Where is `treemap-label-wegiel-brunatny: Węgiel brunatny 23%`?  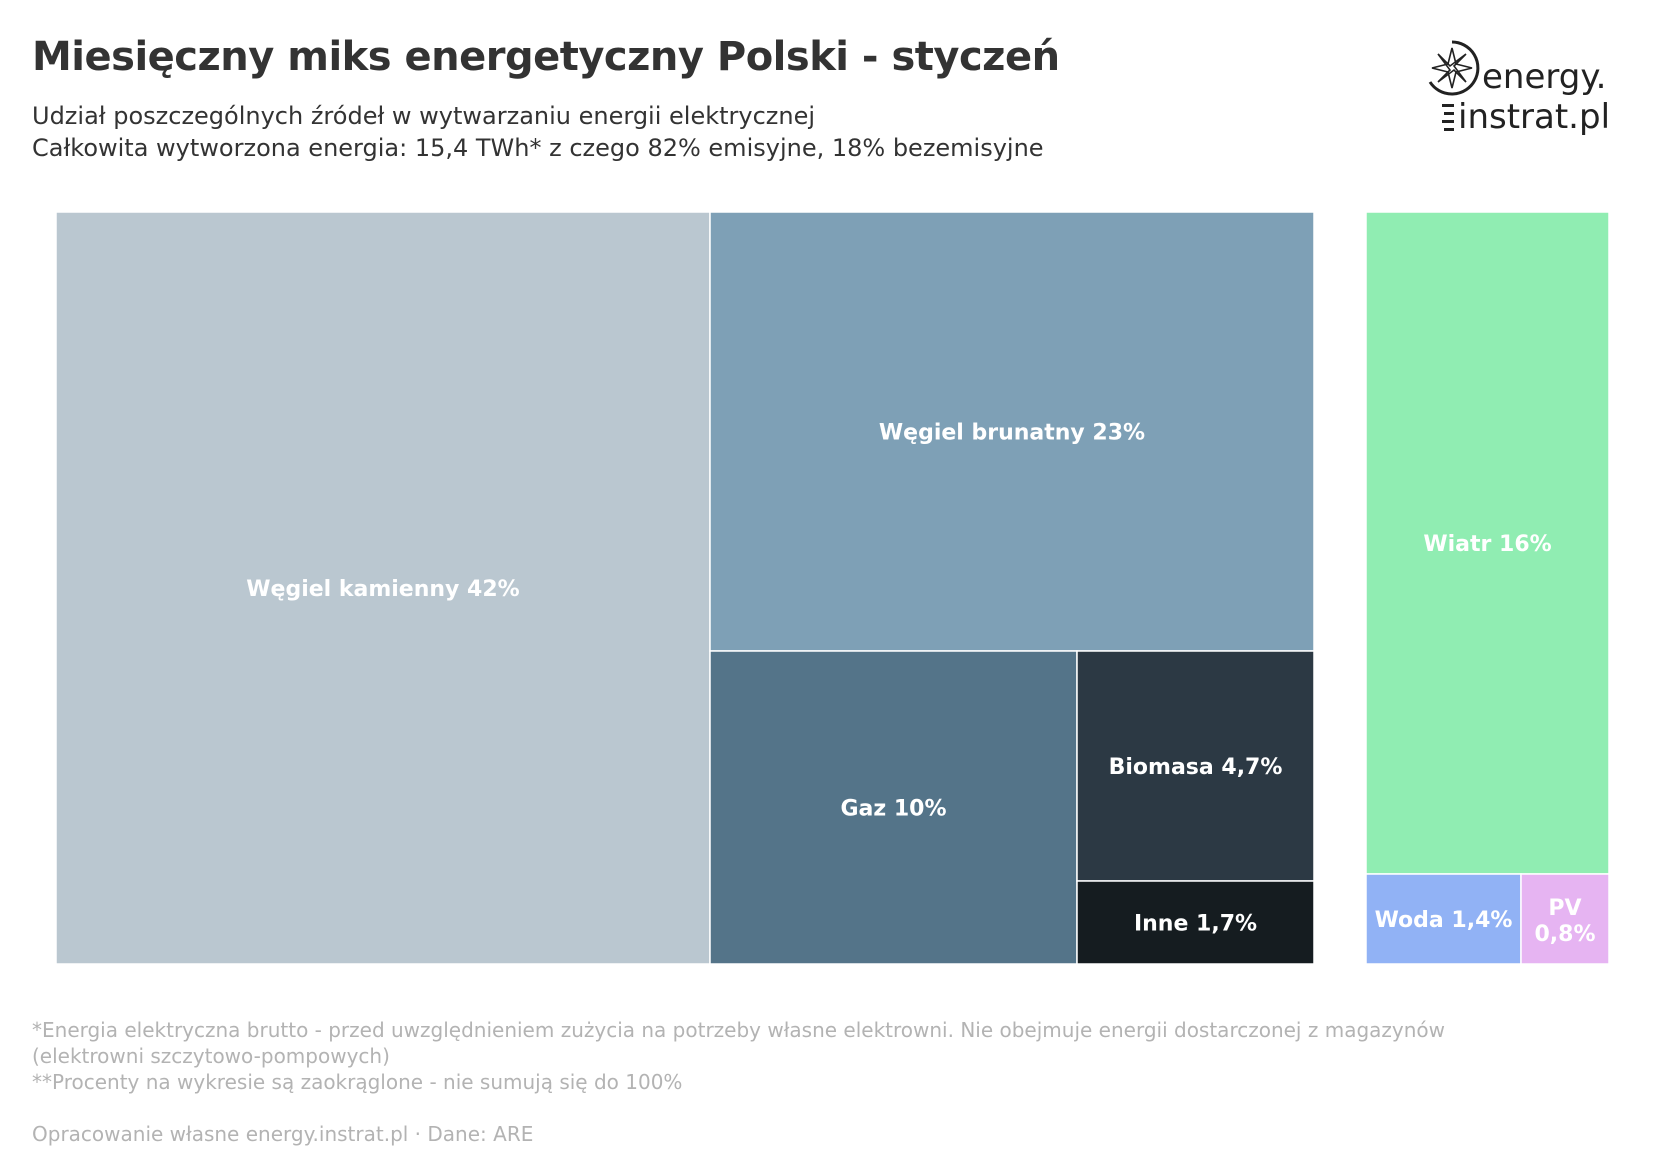 treemap-label-wegiel-brunatny: Węgiel brunatny 23% is located at coordinates (1012, 433).